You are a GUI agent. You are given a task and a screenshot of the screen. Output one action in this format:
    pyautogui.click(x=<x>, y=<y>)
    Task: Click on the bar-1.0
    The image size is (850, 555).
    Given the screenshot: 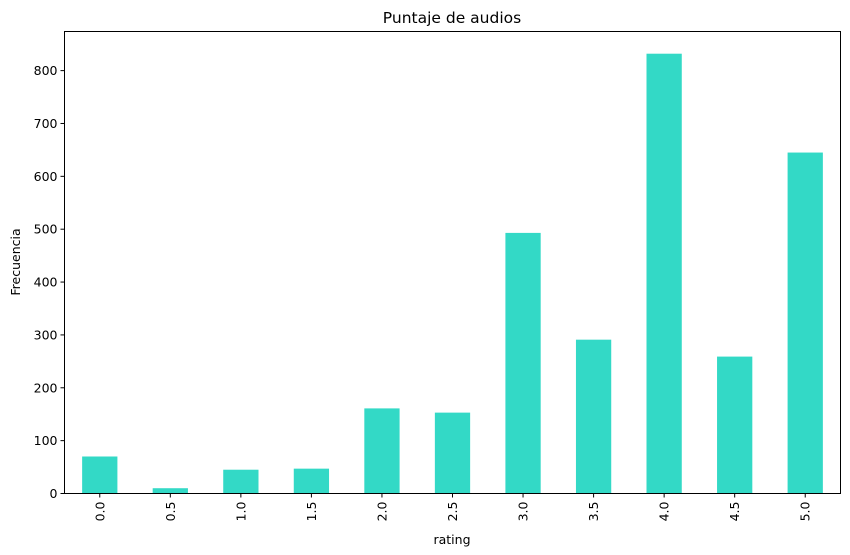 What is the action you would take?
    pyautogui.click(x=241, y=481)
    